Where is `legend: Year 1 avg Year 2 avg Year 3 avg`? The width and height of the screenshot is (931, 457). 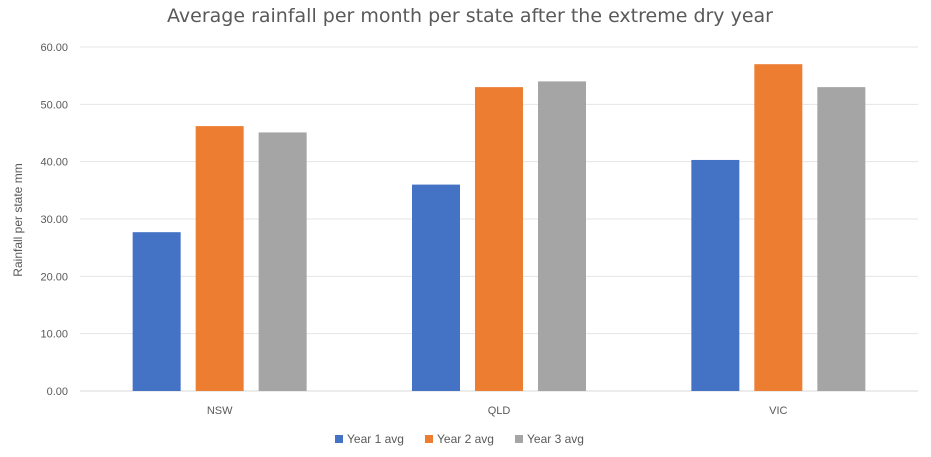
legend: Year 1 avg Year 2 avg Year 3 avg is located at coordinates (459, 439).